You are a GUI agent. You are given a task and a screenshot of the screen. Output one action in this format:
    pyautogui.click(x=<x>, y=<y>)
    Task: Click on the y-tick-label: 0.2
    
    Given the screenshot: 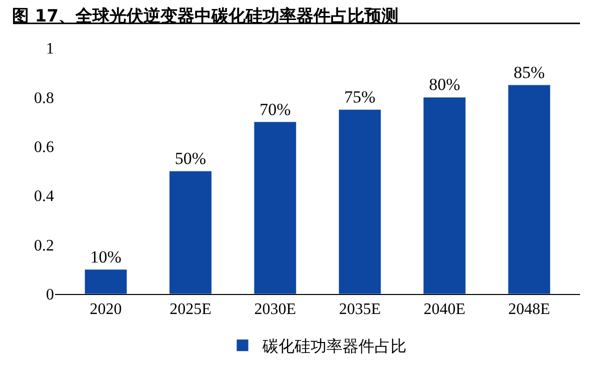 What is the action you would take?
    pyautogui.click(x=44, y=245)
    